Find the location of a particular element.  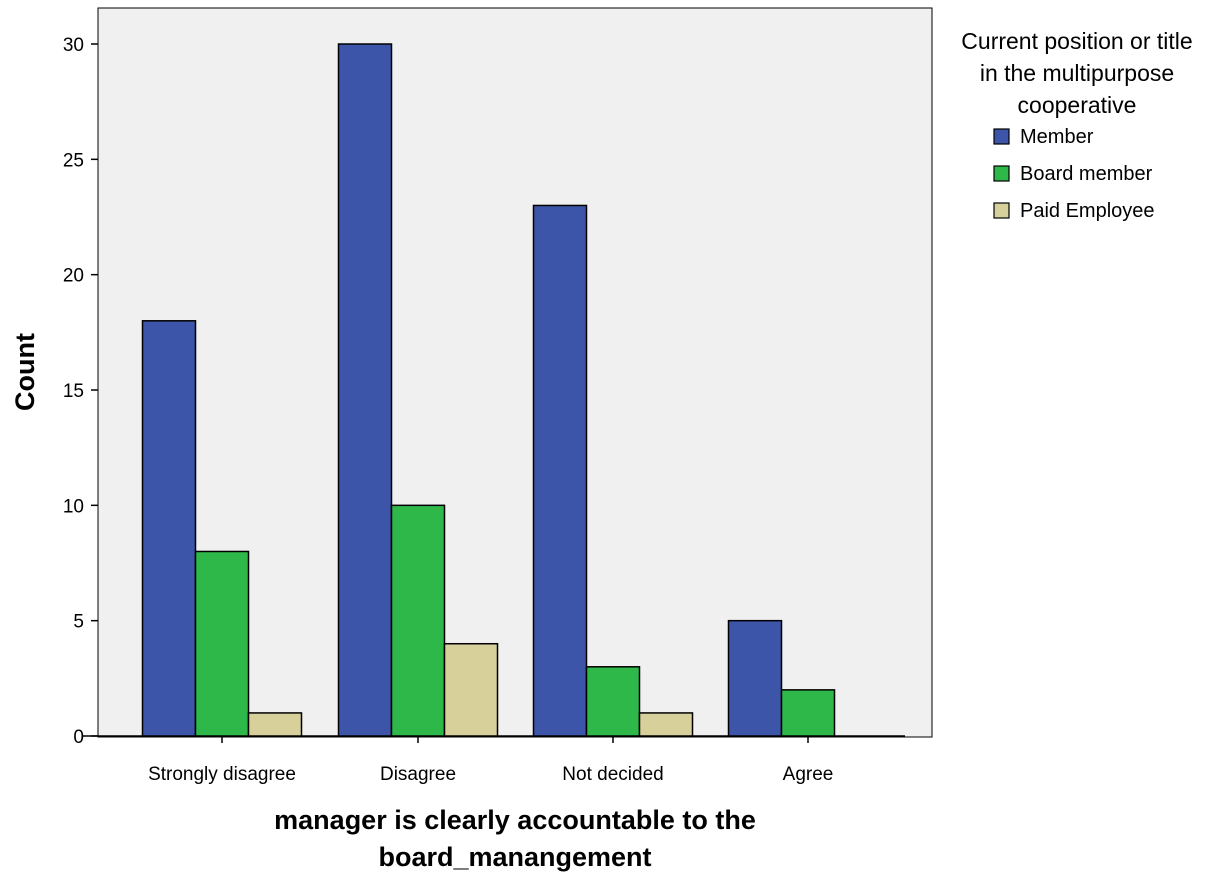

y-tick-label: 10 is located at coordinates (73, 506).